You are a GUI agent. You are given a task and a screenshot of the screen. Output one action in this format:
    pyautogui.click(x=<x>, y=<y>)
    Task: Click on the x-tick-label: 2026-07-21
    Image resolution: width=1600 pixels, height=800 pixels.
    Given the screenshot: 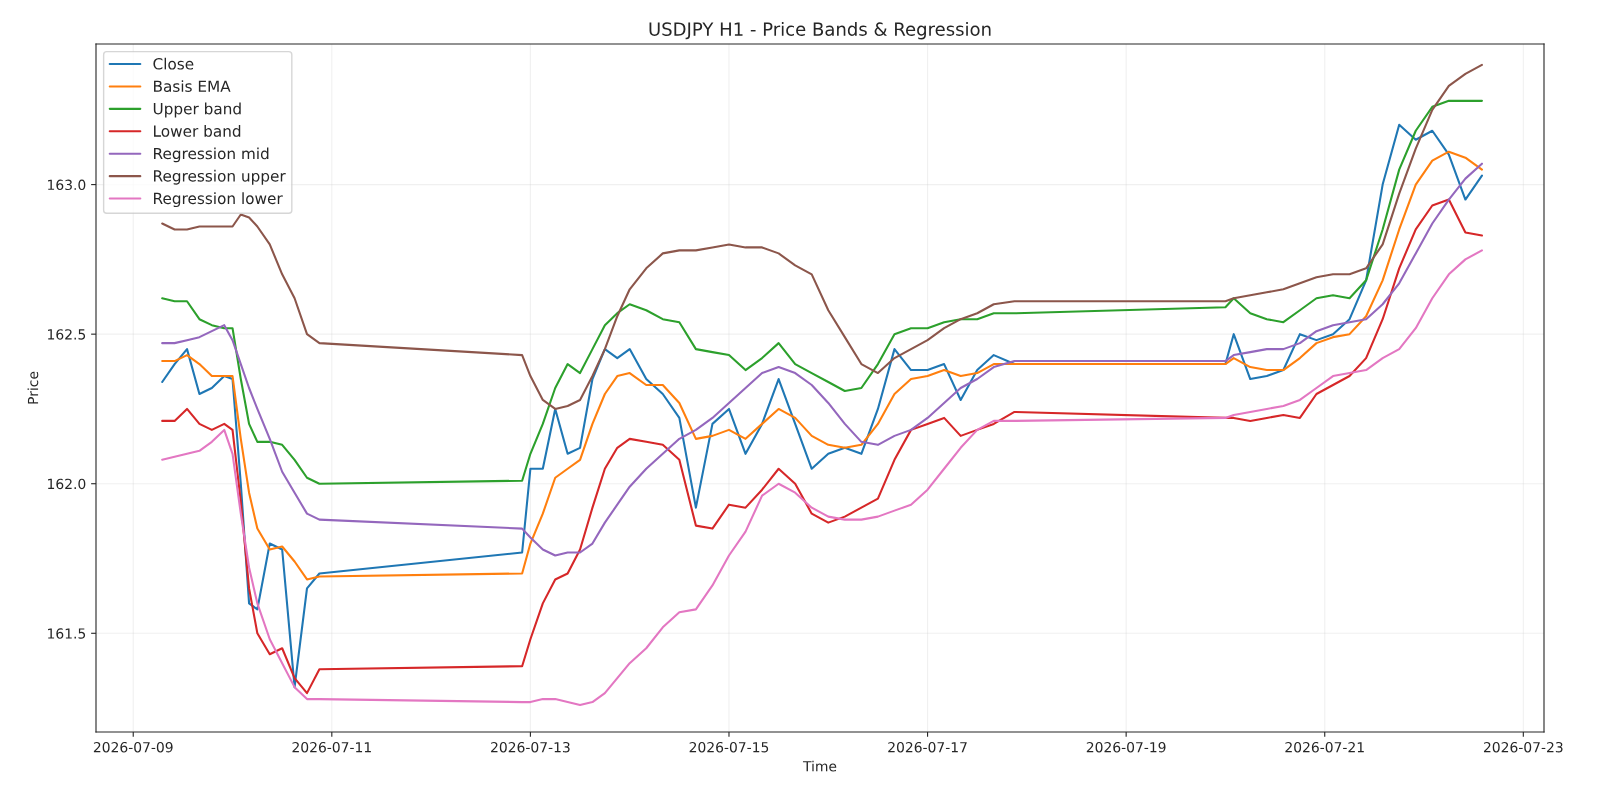 What is the action you would take?
    pyautogui.click(x=1324, y=747)
    